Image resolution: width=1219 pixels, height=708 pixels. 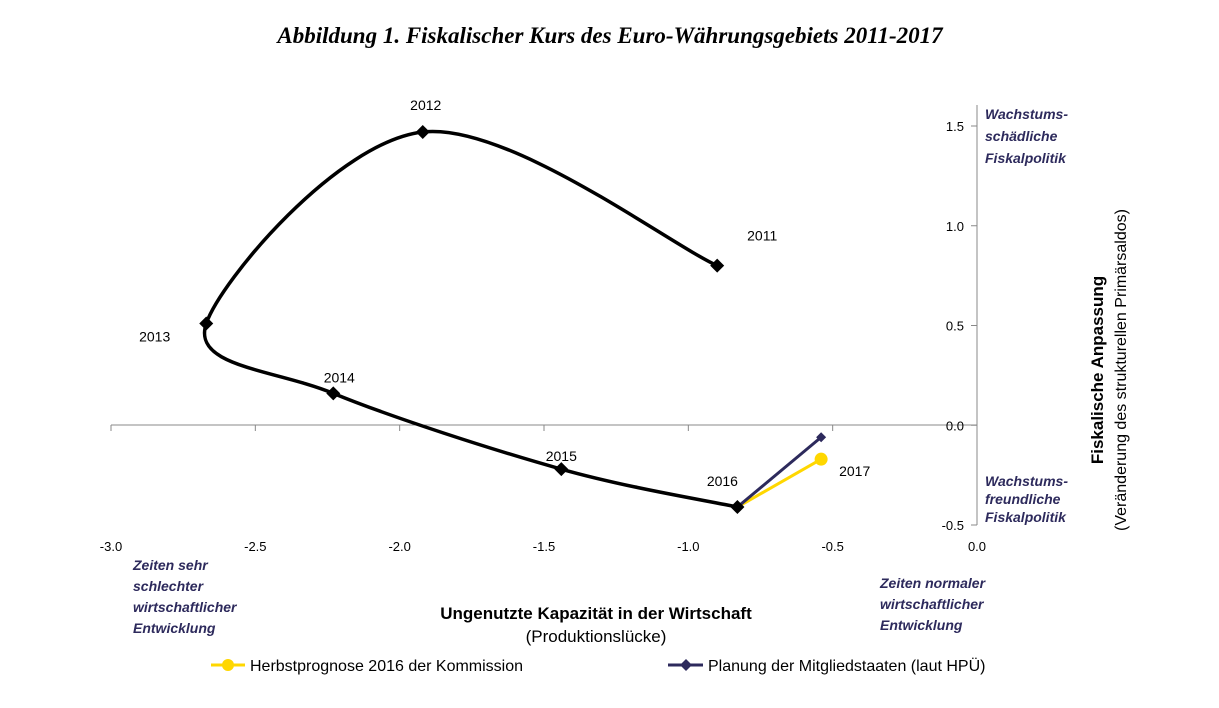 I want to click on x-axis-sublabel: (Produktionslücke), so click(x=596, y=636).